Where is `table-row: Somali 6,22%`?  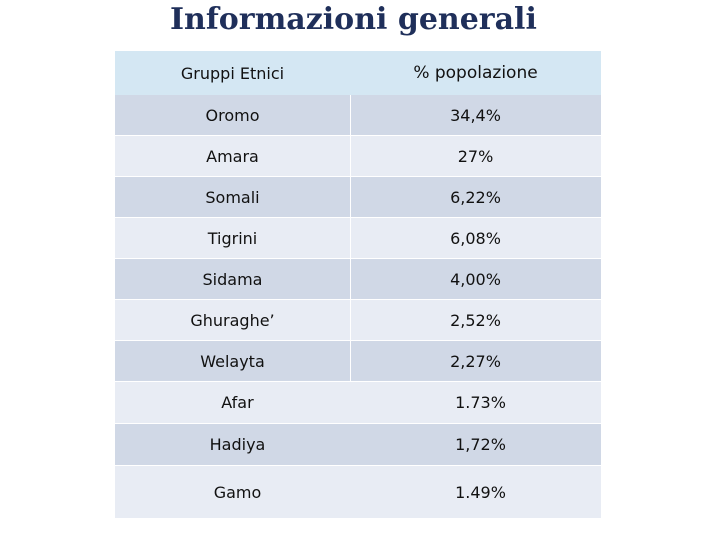 table-row: Somali 6,22% is located at coordinates (358, 197).